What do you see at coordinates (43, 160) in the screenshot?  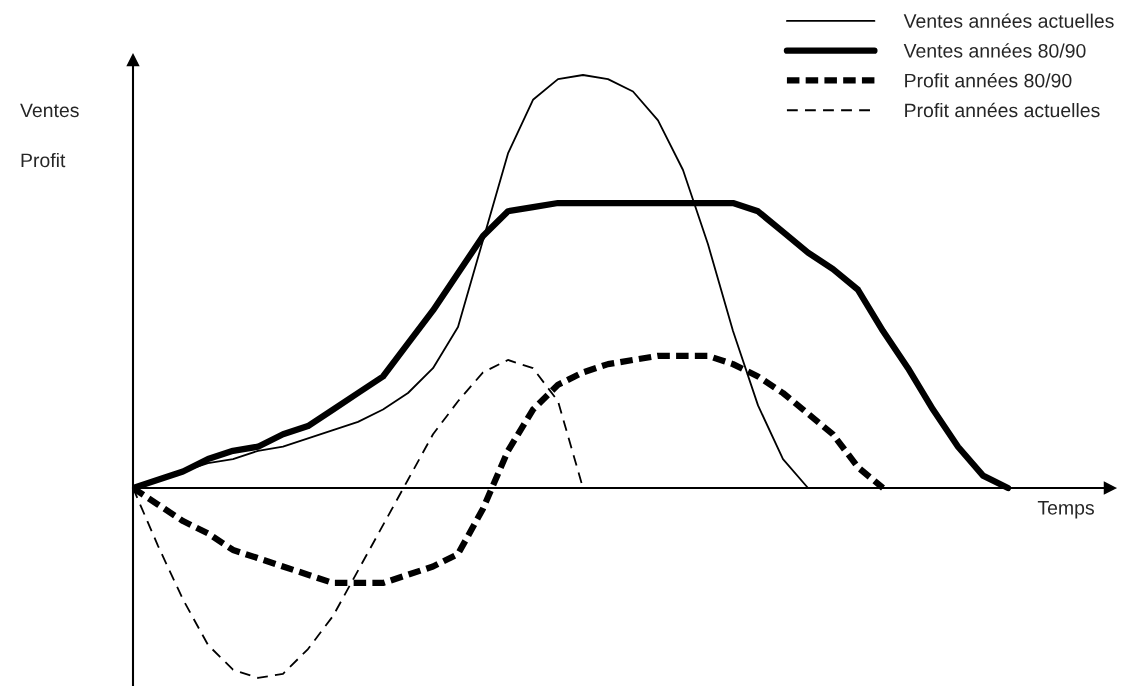 I see `text: Profit` at bounding box center [43, 160].